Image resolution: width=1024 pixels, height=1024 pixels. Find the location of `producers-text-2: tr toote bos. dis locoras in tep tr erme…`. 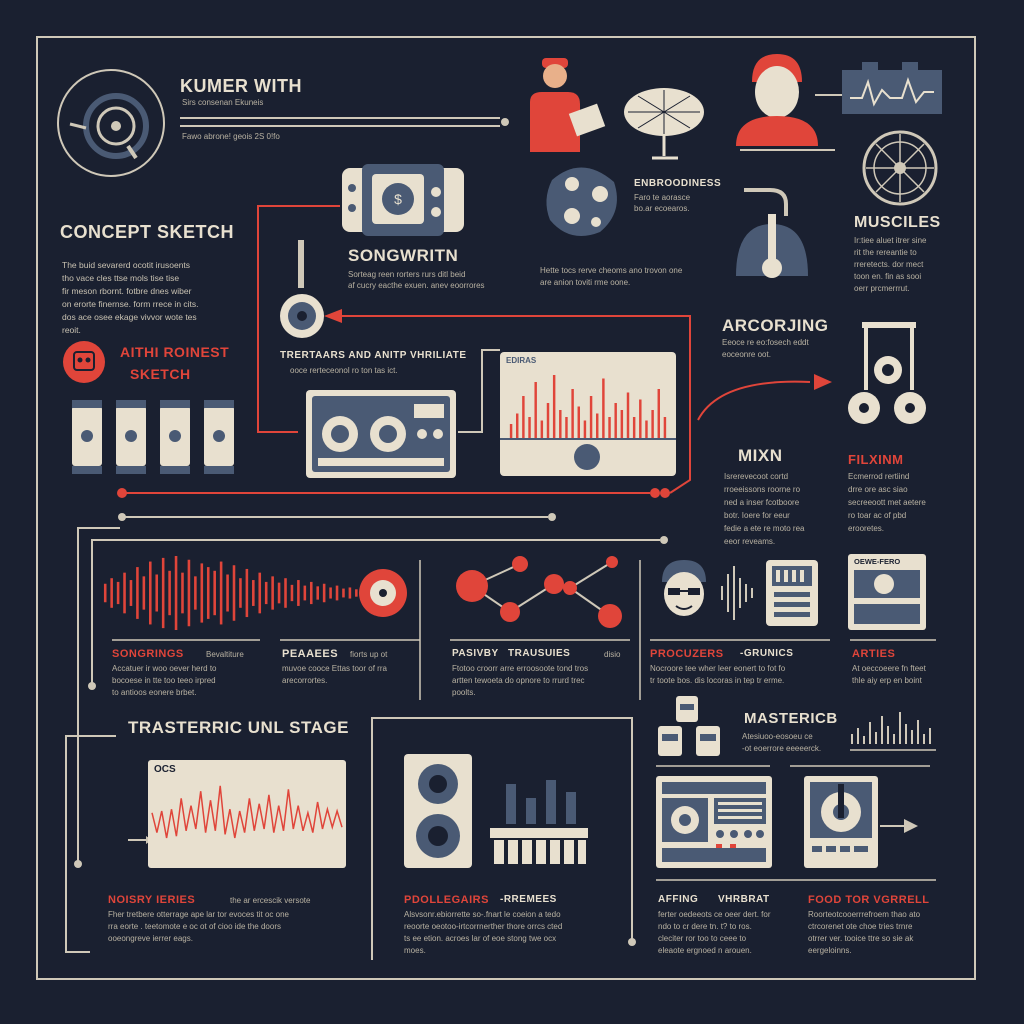

producers-text-2: tr toote bos. dis locoras in tep tr erme… is located at coordinates (717, 680).